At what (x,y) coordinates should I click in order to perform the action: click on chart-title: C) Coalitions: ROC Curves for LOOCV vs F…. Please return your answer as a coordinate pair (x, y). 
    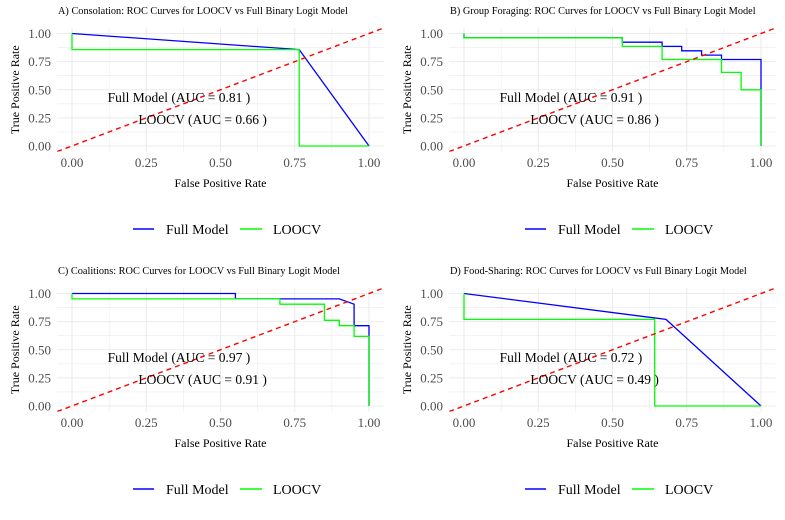
    Looking at the image, I should click on (199, 271).